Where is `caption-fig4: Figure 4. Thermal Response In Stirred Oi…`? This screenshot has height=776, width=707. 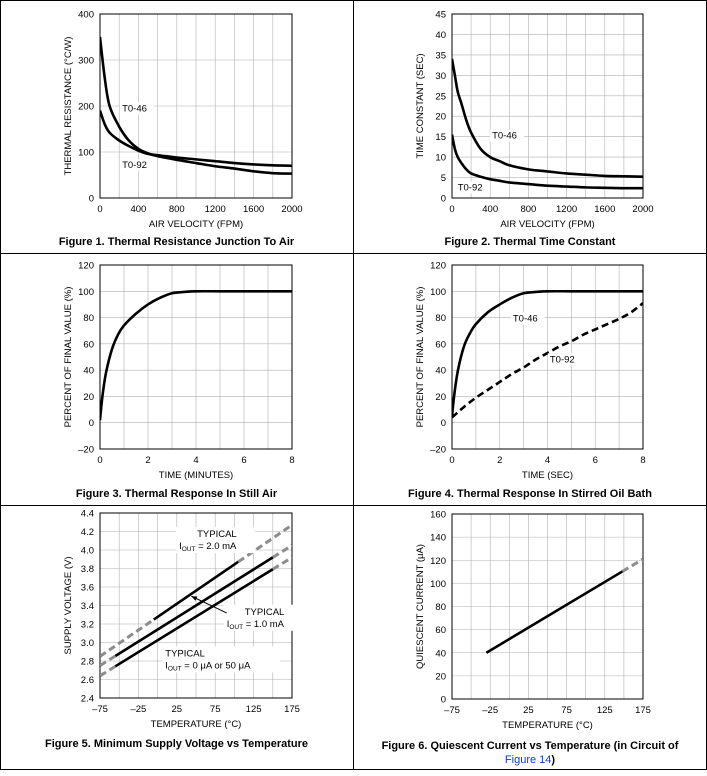 caption-fig4: Figure 4. Thermal Response In Stirred Oi… is located at coordinates (530, 494).